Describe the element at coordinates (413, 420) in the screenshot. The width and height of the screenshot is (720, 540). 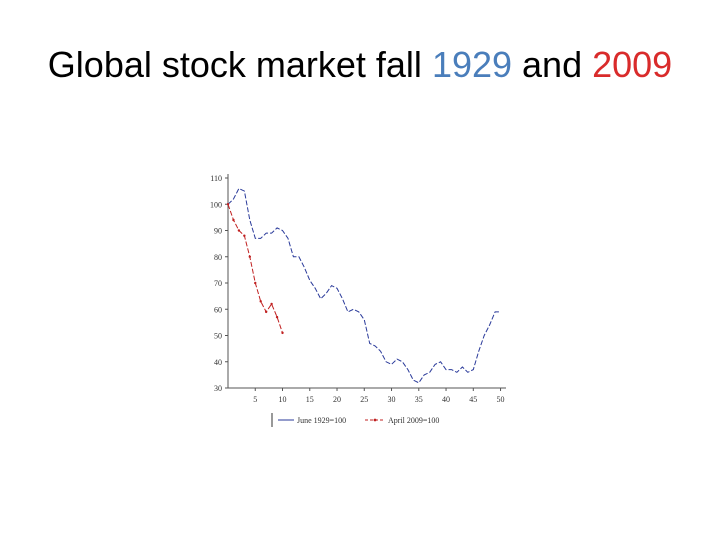
I see `legend-label-2009: April 2009=100` at that location.